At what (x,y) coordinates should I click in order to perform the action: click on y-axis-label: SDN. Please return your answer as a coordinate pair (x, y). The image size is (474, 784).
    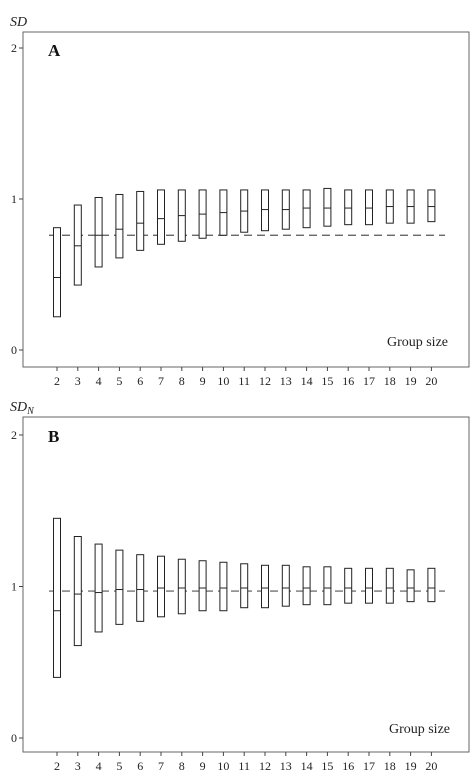
    Looking at the image, I should click on (22, 408).